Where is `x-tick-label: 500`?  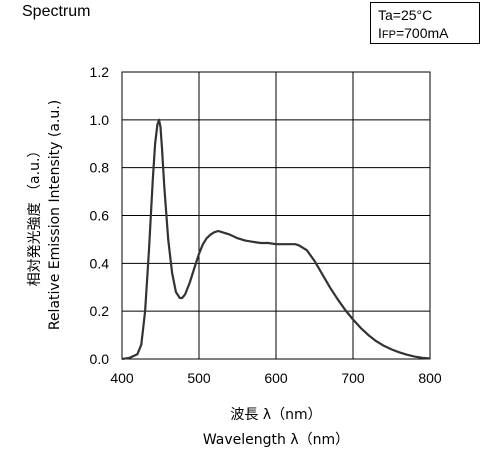 x-tick-label: 500 is located at coordinates (199, 378).